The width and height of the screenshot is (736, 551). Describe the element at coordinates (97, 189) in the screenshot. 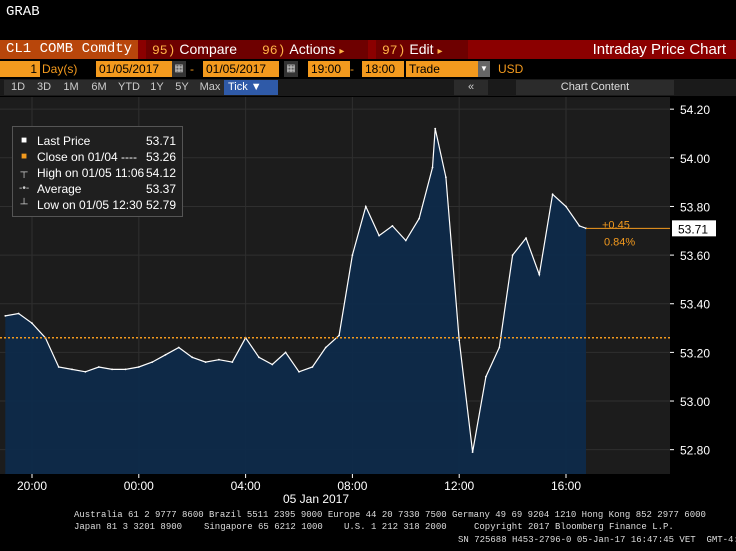

I see `legend-row-average-marker: -•- Average 53.37` at that location.